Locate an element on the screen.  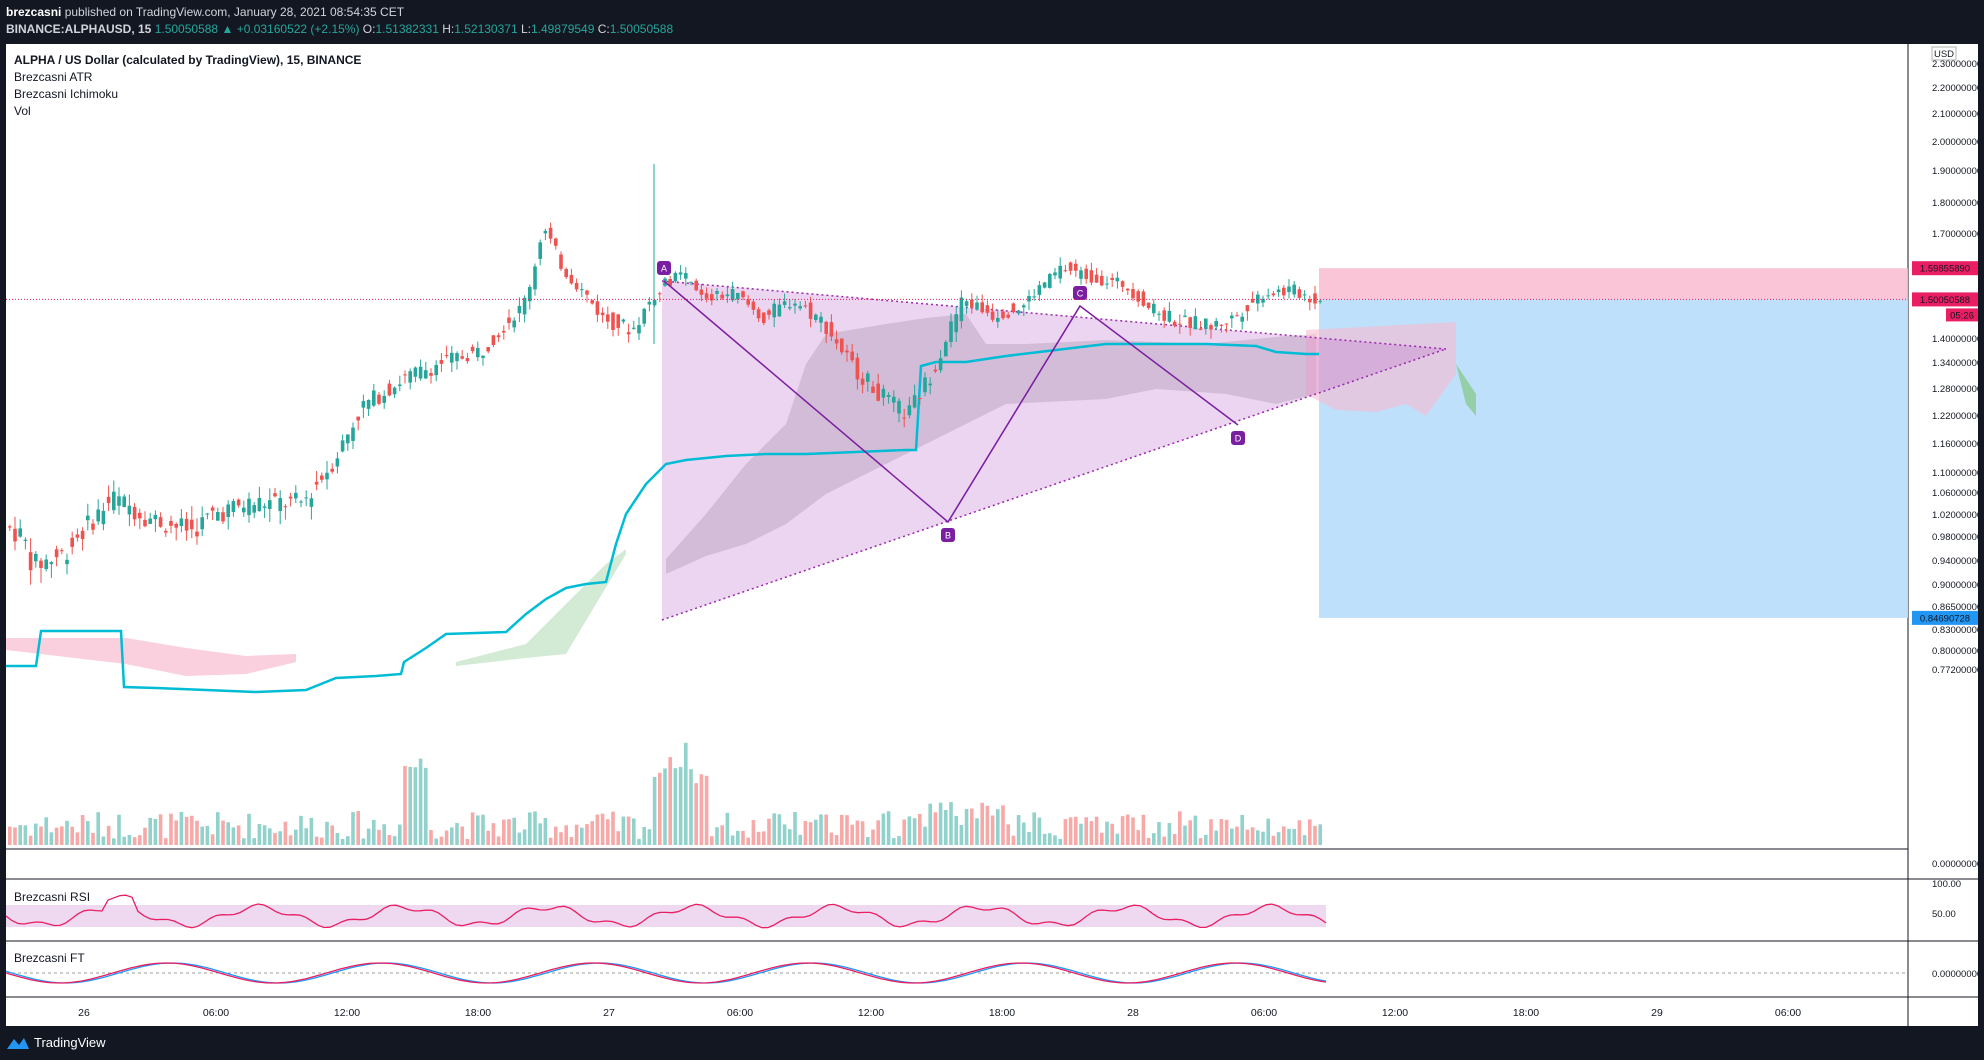
legend-volume: Vol is located at coordinates (22, 111).